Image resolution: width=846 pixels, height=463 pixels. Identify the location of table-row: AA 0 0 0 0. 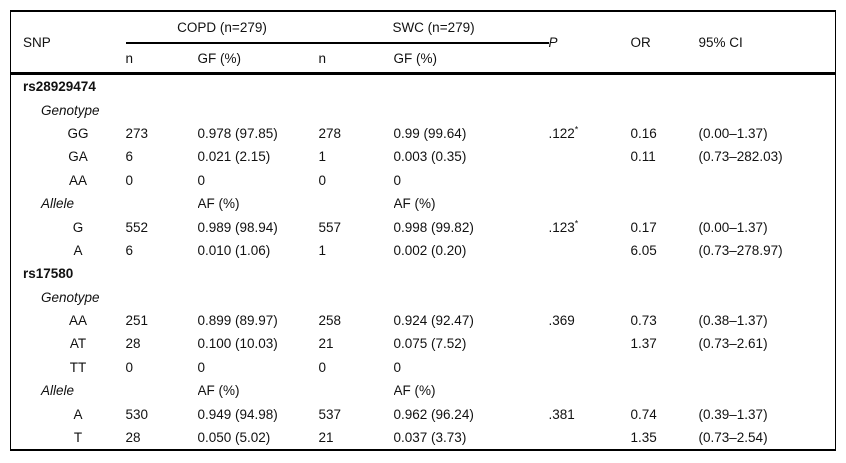
(423, 180).